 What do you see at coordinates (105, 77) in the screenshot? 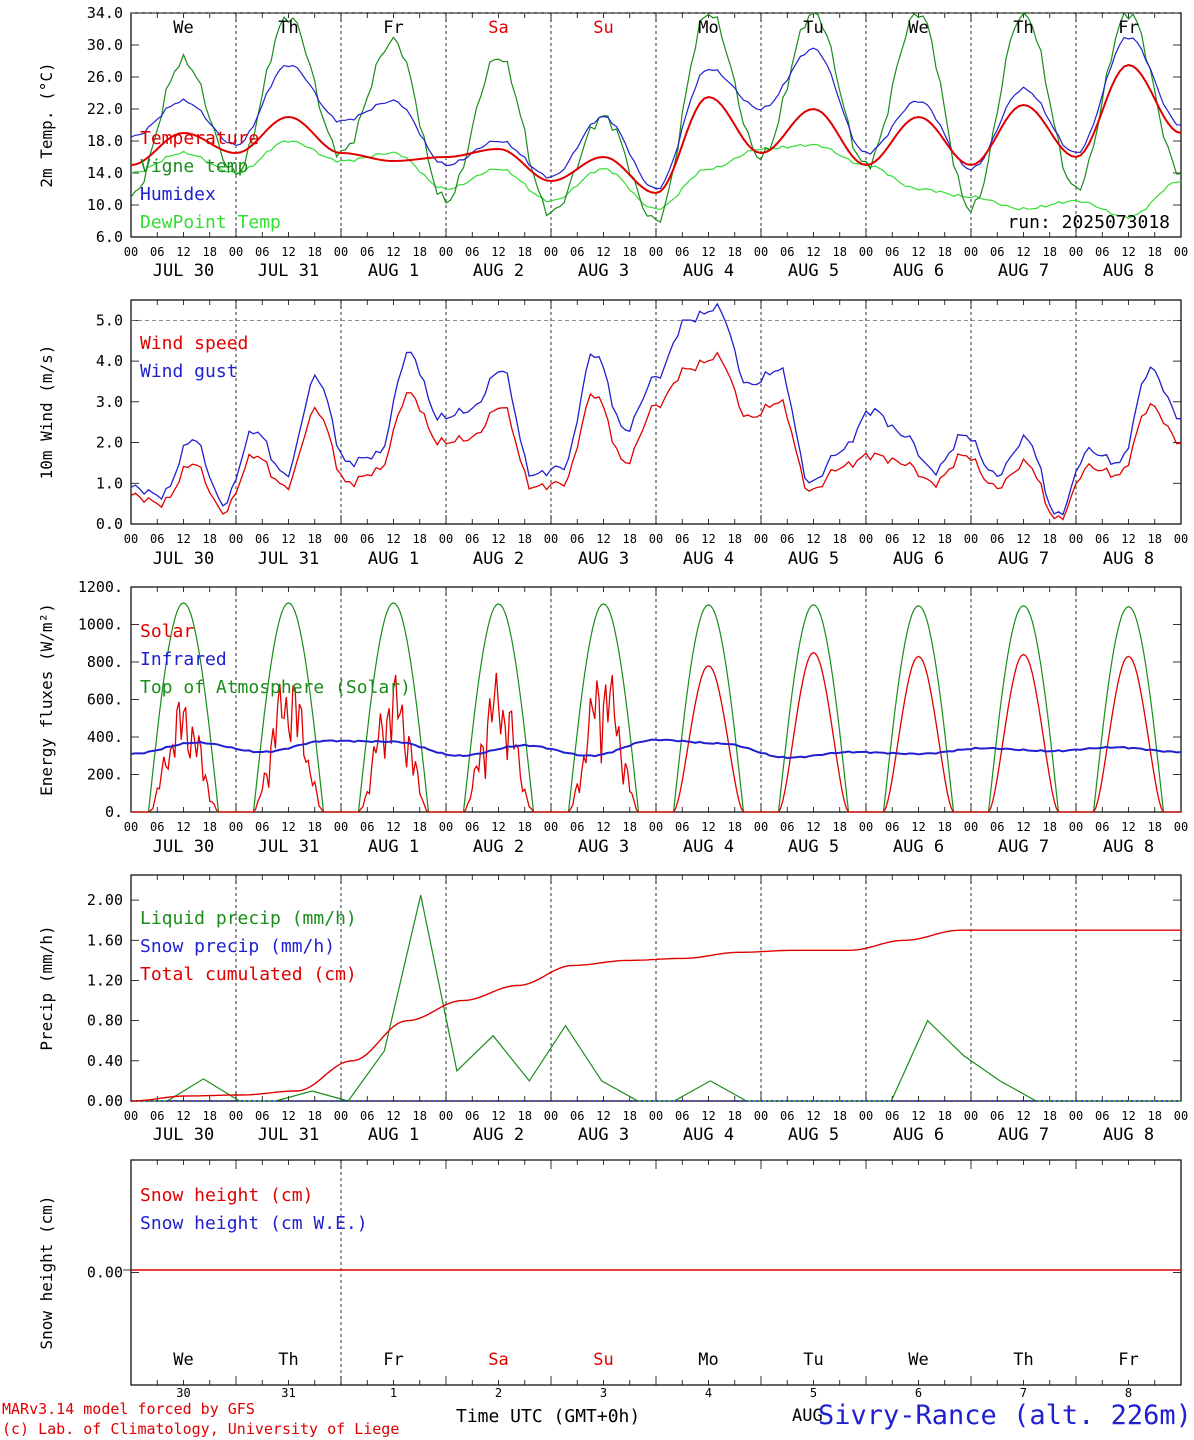
I see `y-tick-label: 26.0` at bounding box center [105, 77].